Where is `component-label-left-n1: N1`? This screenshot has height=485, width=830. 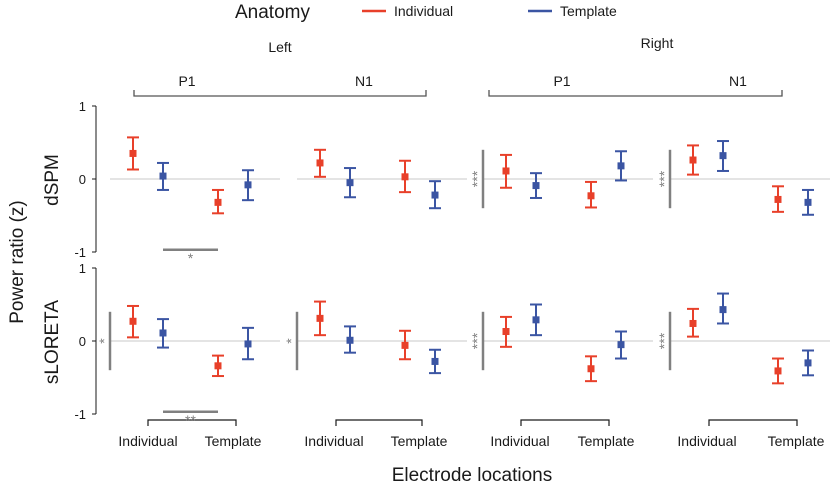 component-label-left-n1: N1 is located at coordinates (364, 81).